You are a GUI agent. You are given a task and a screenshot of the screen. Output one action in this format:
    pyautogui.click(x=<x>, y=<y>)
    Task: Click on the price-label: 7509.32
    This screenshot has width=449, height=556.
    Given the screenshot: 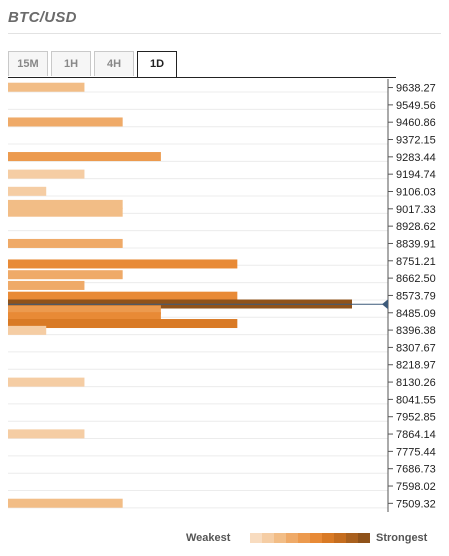 What is the action you would take?
    pyautogui.click(x=416, y=504)
    